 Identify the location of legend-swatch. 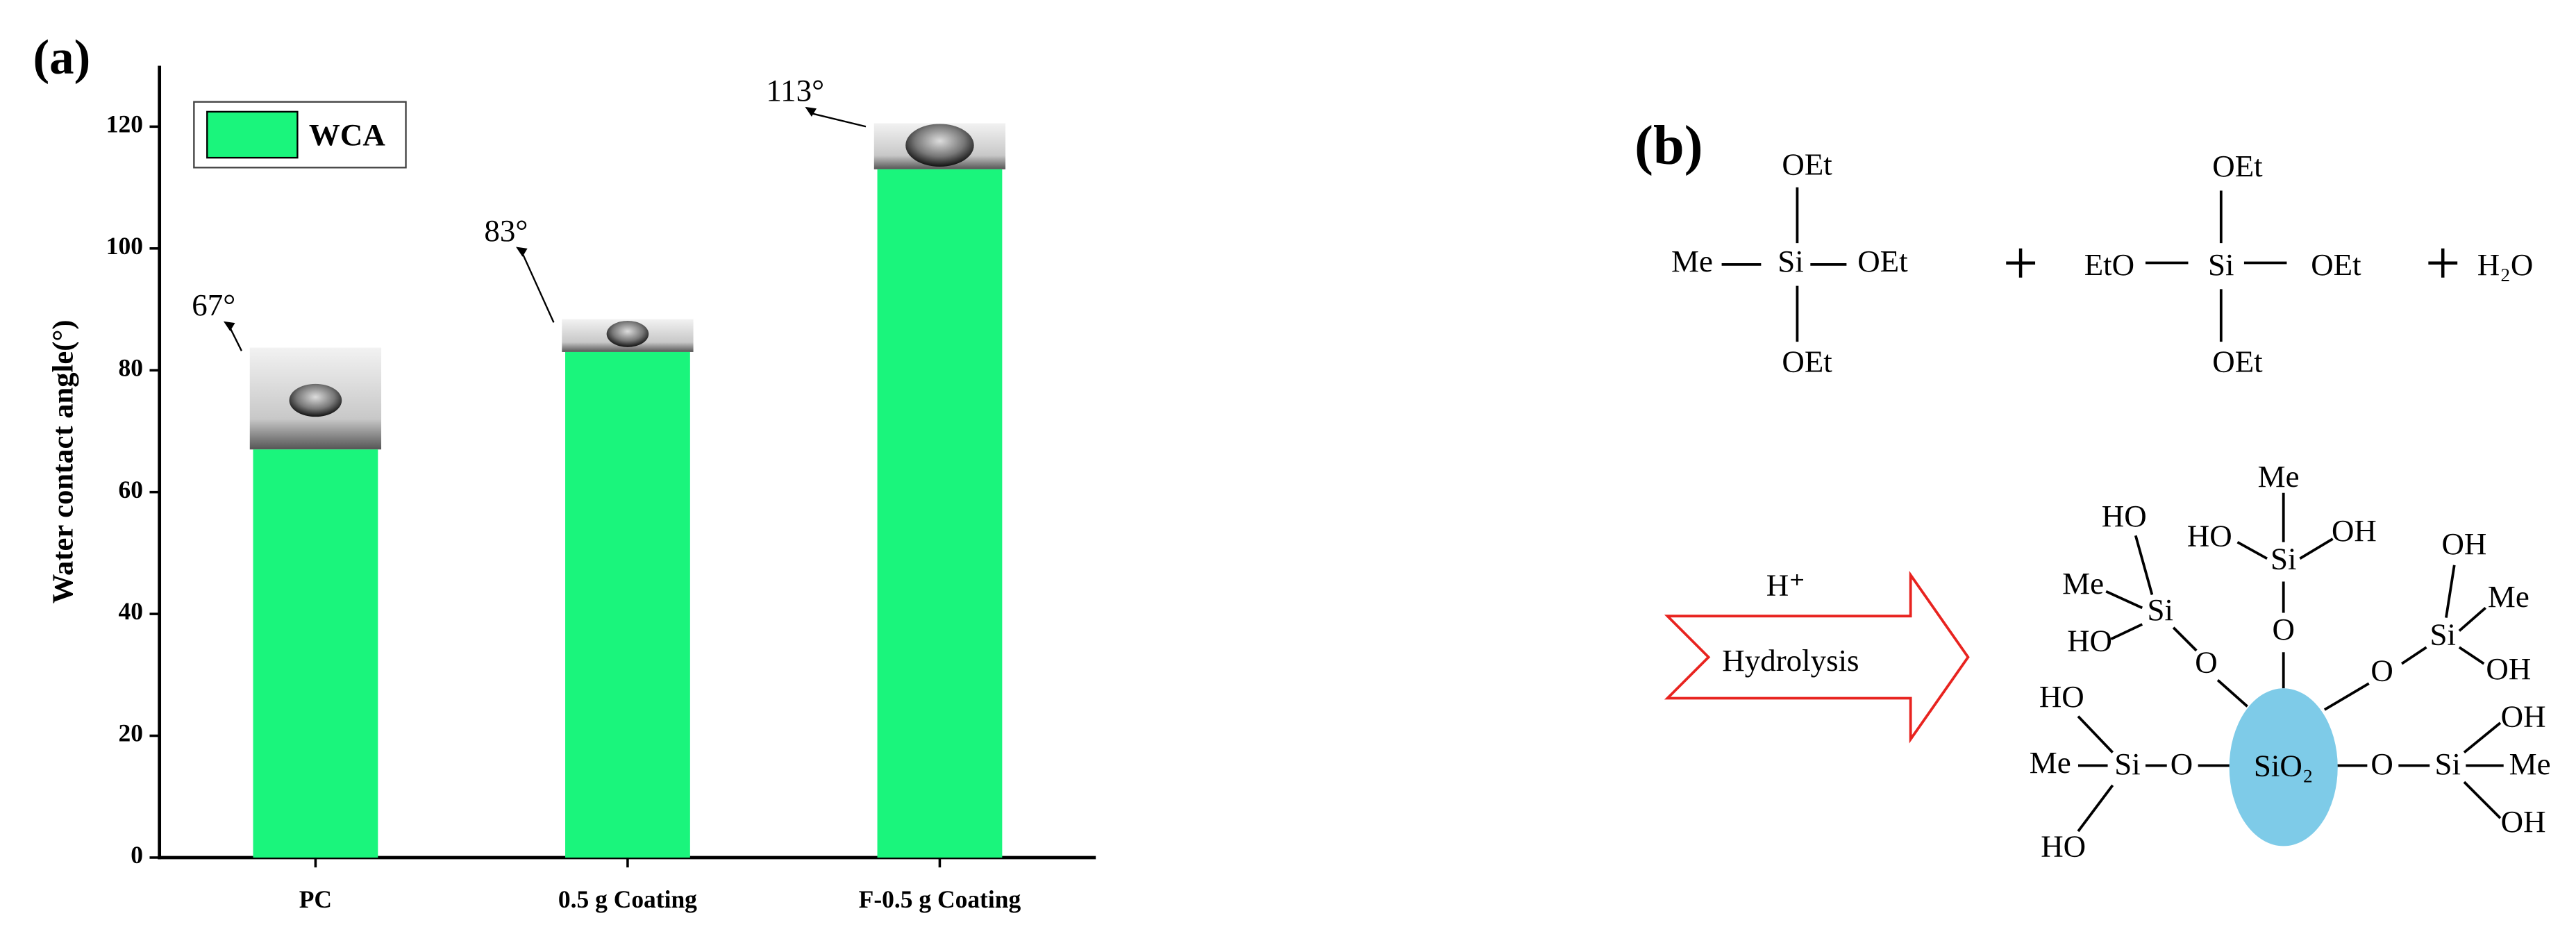
(253, 134).